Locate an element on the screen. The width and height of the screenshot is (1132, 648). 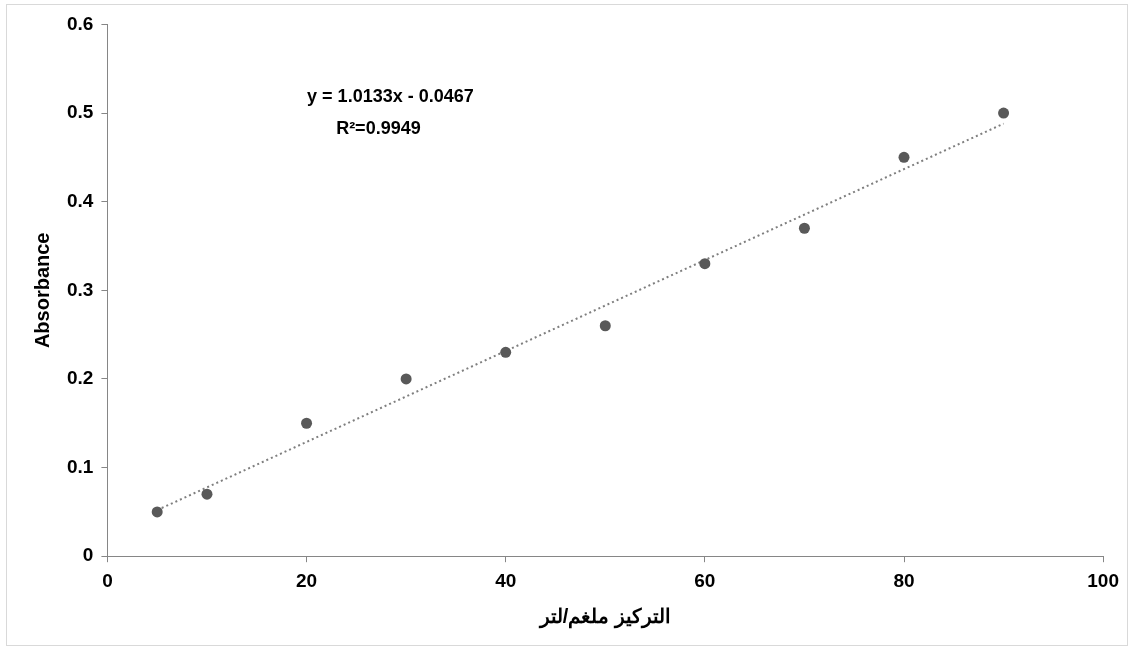
y-tick-label: 0.2 is located at coordinates (80, 378).